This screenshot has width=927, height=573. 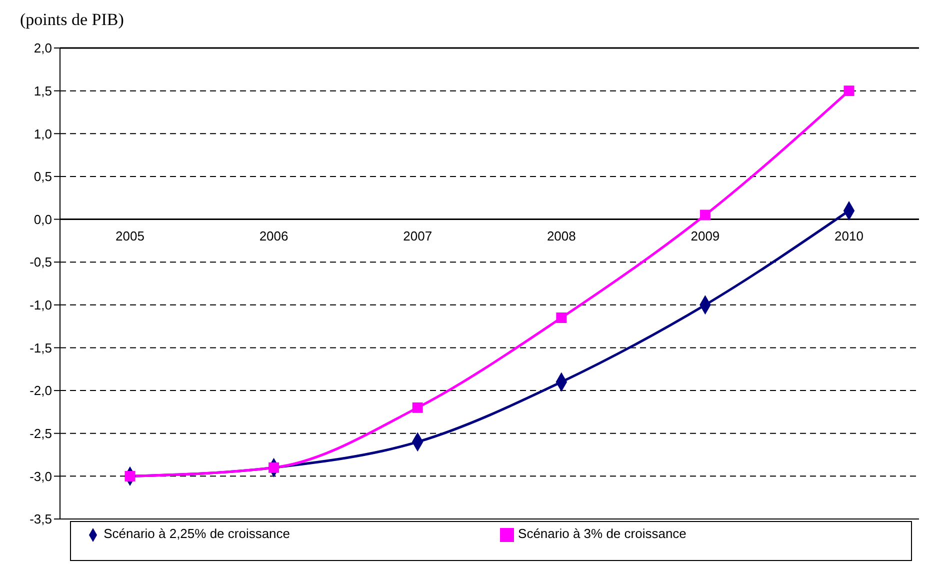 What do you see at coordinates (41, 262) in the screenshot?
I see `y-tick-label: -0,5` at bounding box center [41, 262].